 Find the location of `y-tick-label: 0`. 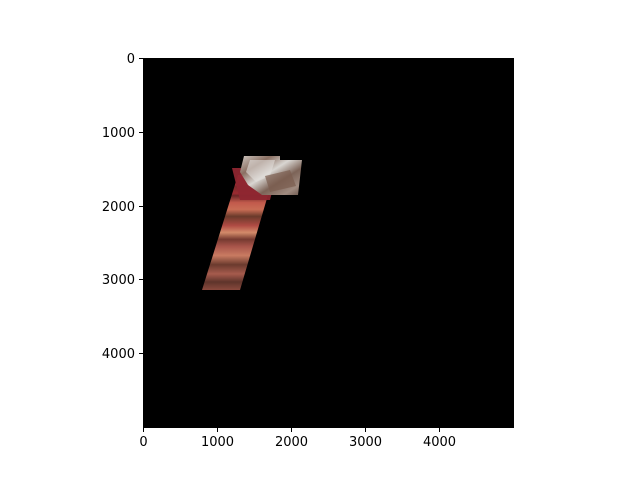

y-tick-label: 0 is located at coordinates (131, 59).